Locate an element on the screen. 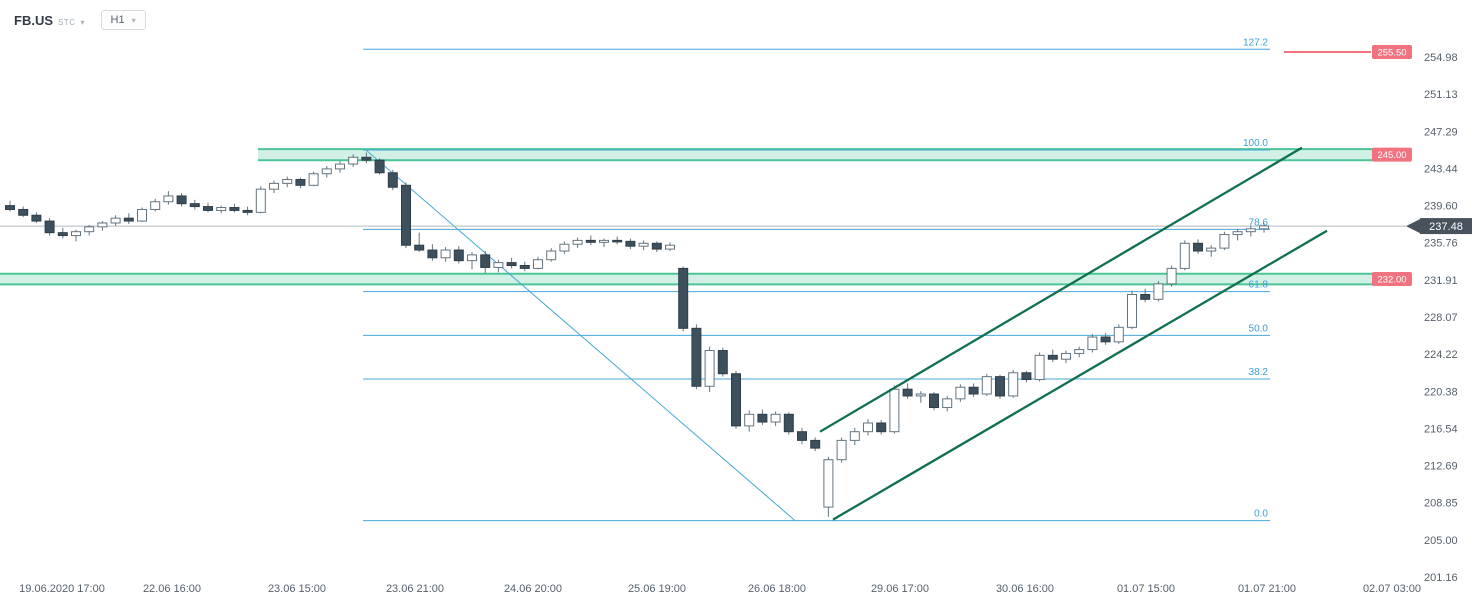  price-axis-label: 247.29 is located at coordinates (1441, 132).